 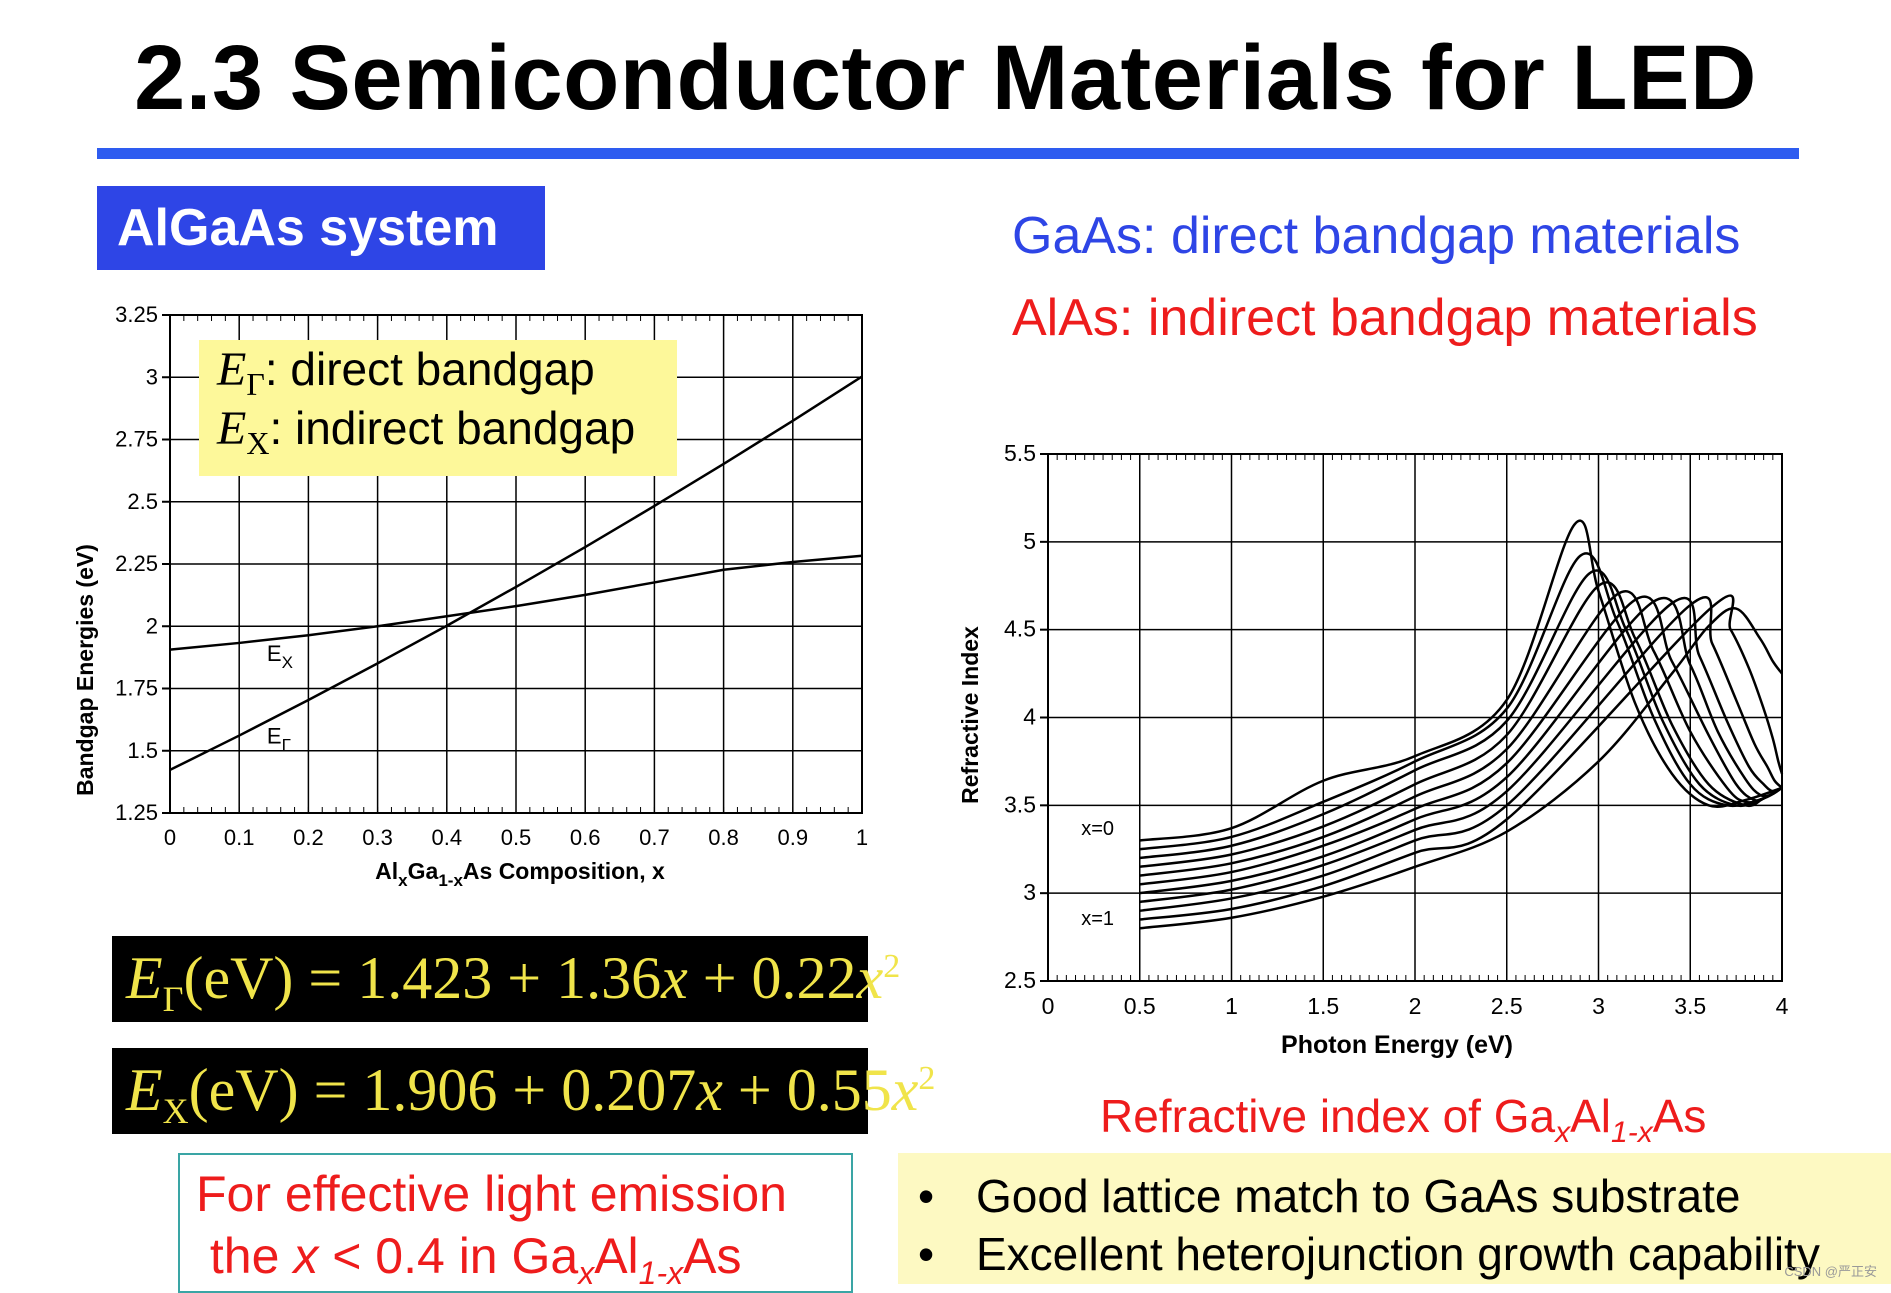 What do you see at coordinates (948, 153) in the screenshot?
I see `title-rule` at bounding box center [948, 153].